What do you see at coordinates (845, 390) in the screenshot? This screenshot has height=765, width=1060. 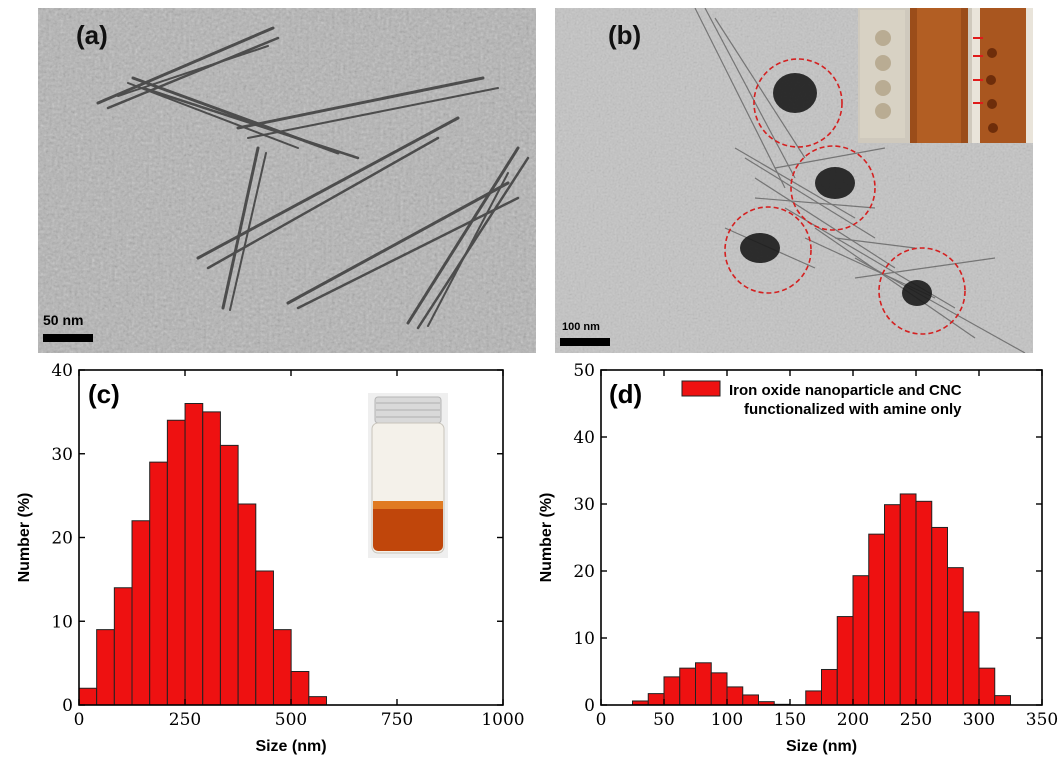 I see `legend-text-d-line1: Iron oxide nanoparticle and CNC` at bounding box center [845, 390].